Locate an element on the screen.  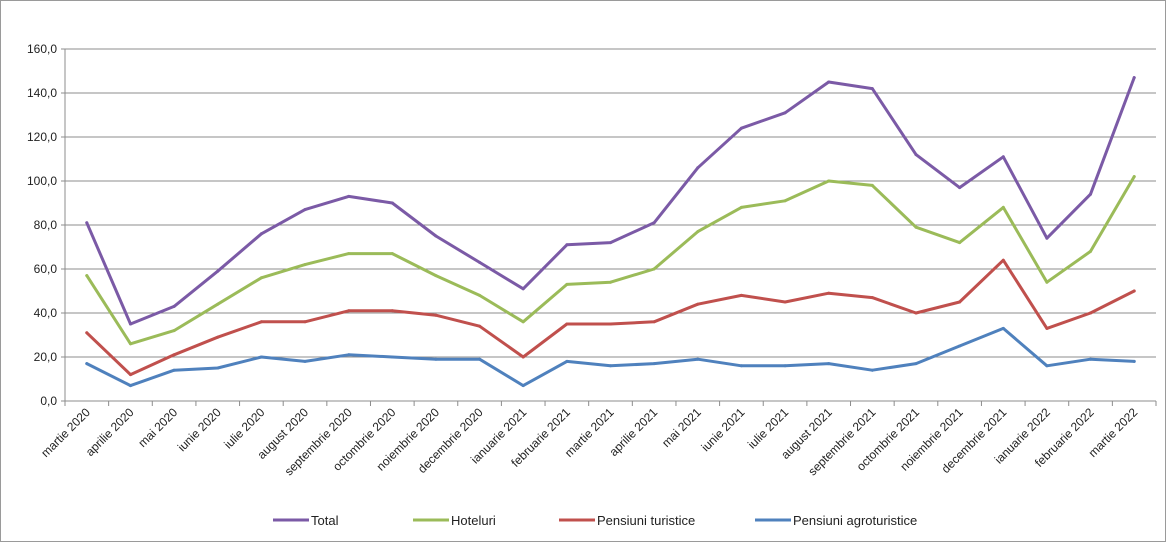
legend-label: Pensiuni turistice is located at coordinates (646, 520).